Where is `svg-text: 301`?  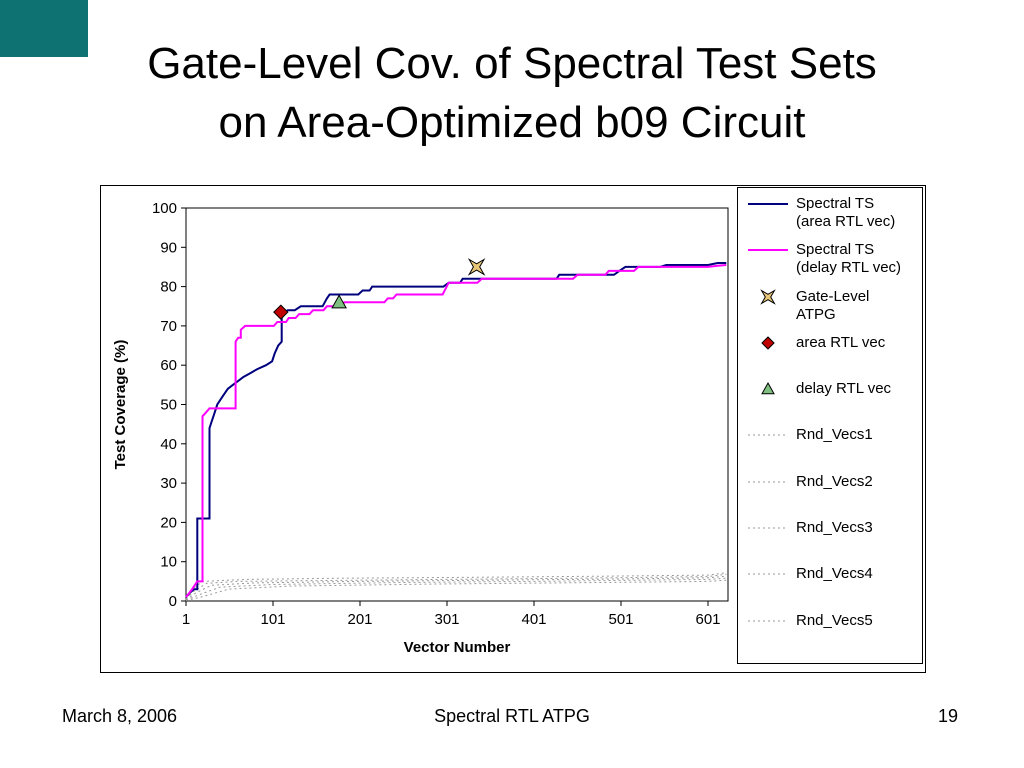 svg-text: 301 is located at coordinates (446, 619).